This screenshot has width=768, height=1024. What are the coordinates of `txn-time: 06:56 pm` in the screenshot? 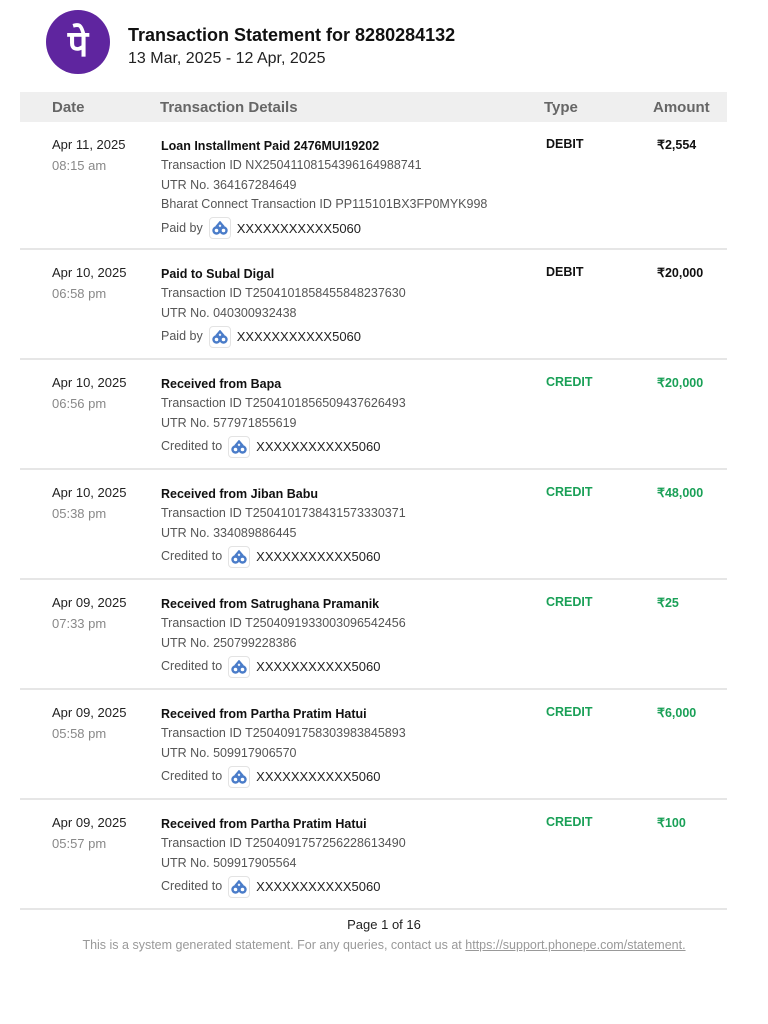 It's located at (79, 403).